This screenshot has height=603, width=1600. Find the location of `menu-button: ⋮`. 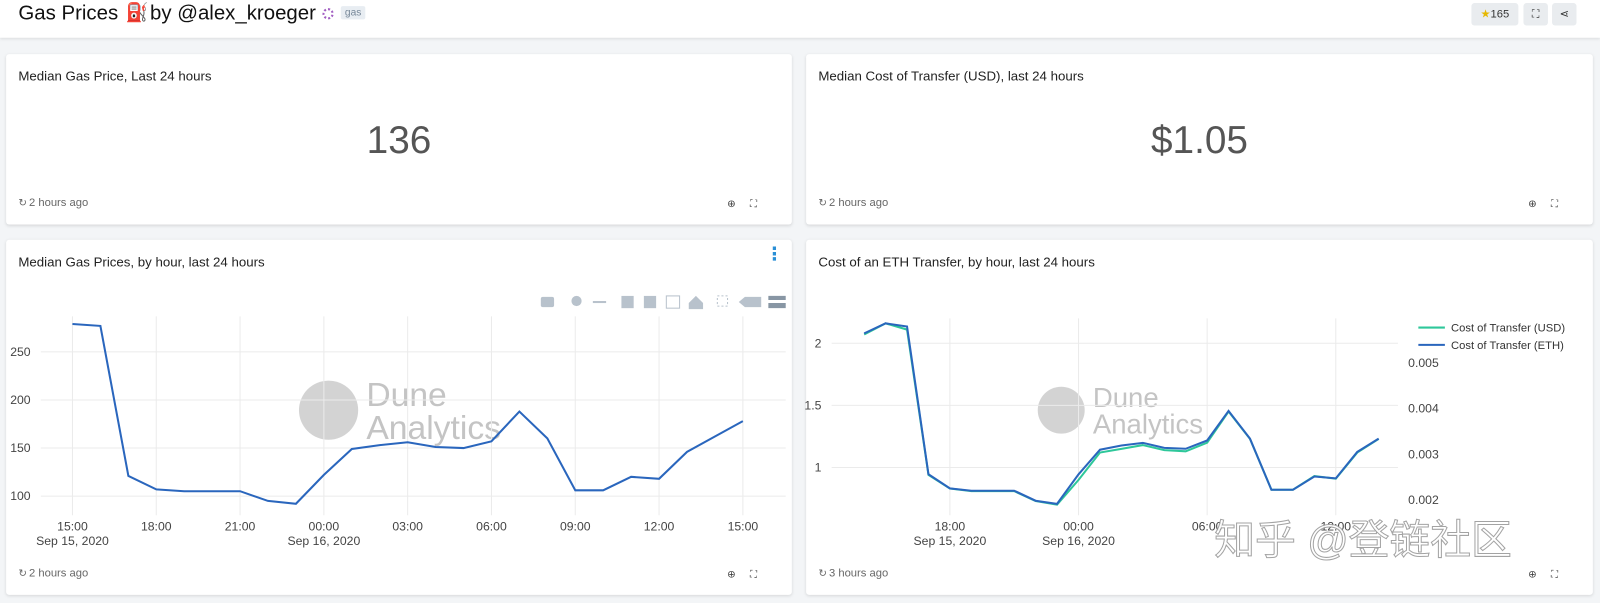

menu-button: ⋮ is located at coordinates (774, 254).